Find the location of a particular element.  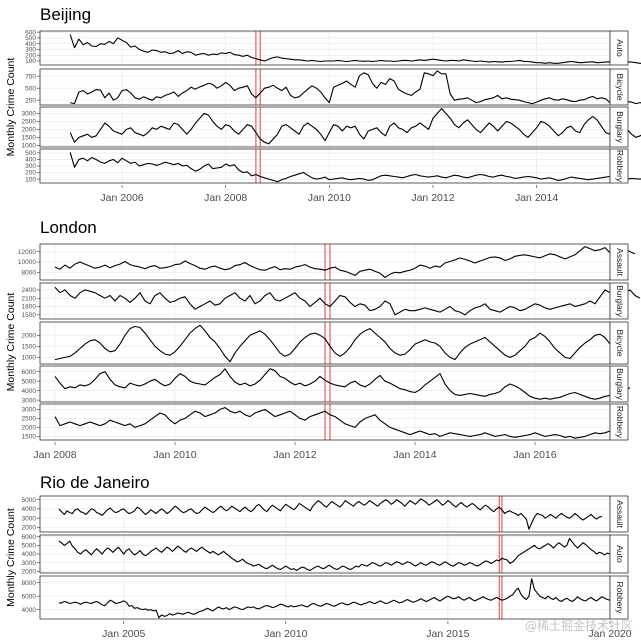

x-tick-label: Jan 2015 is located at coordinates (447, 634).